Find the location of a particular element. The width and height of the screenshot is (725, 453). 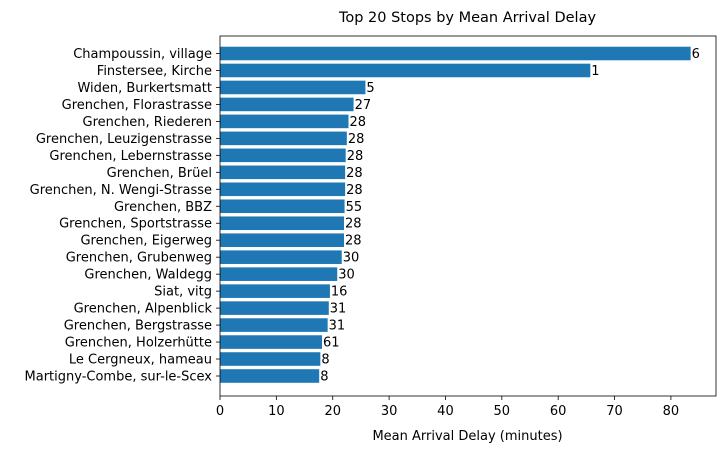

x-tick-label: 50 is located at coordinates (502, 411).